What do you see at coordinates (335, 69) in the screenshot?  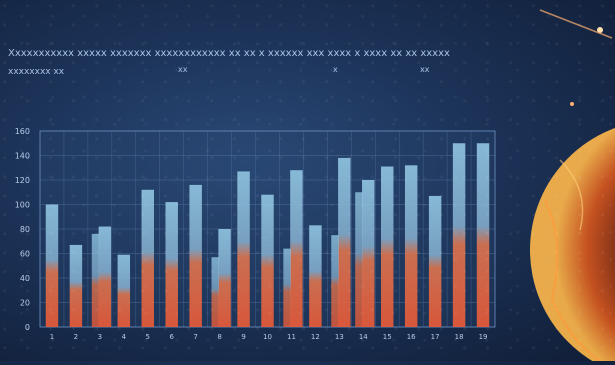 I see `caption-mark-2: x` at bounding box center [335, 69].